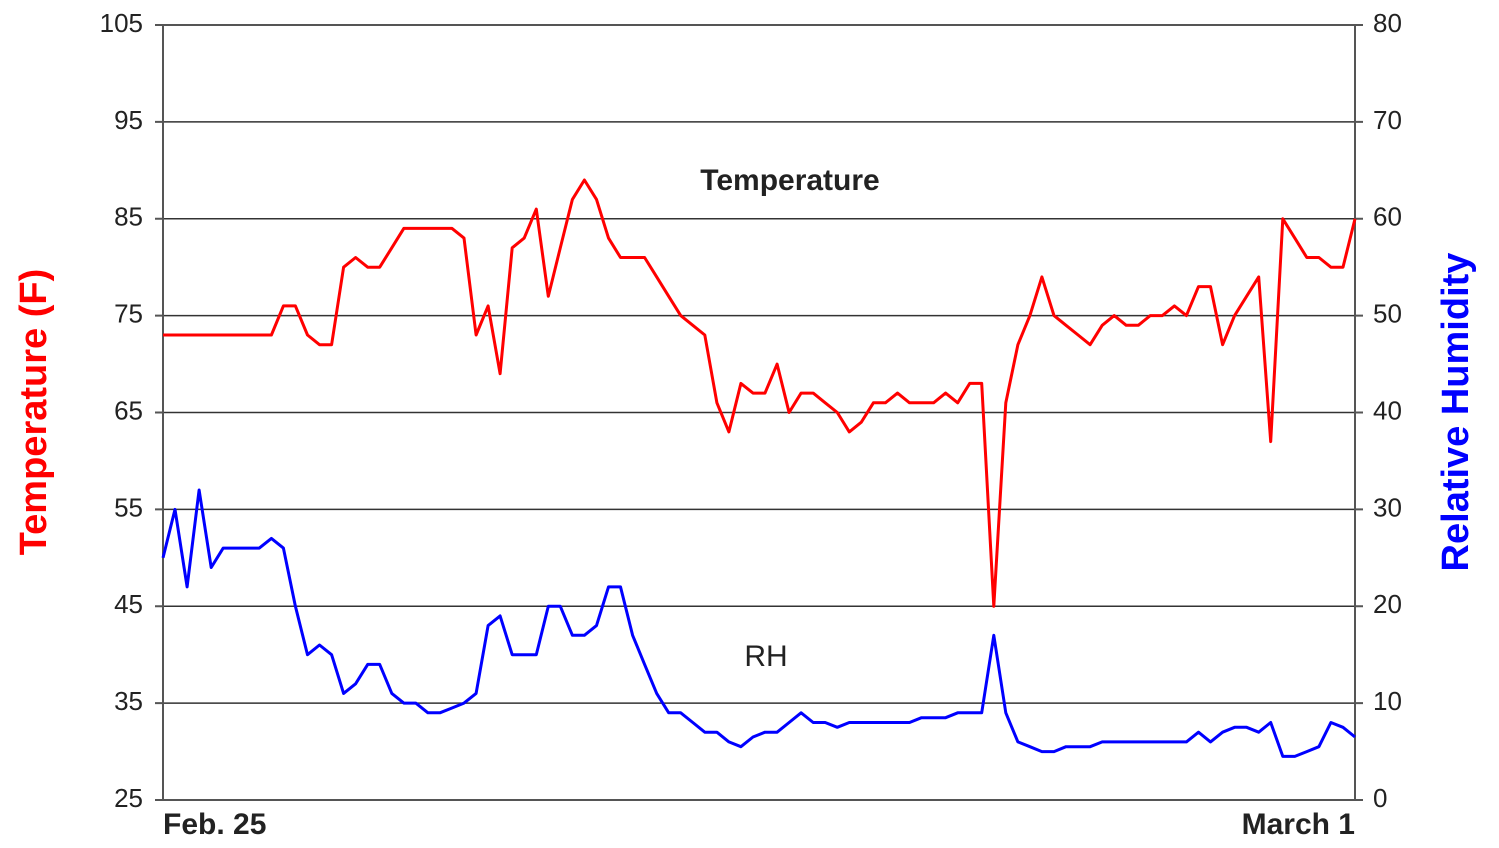 This screenshot has height=848, width=1499. I want to click on y2-tick-label: 60, so click(1387, 217).